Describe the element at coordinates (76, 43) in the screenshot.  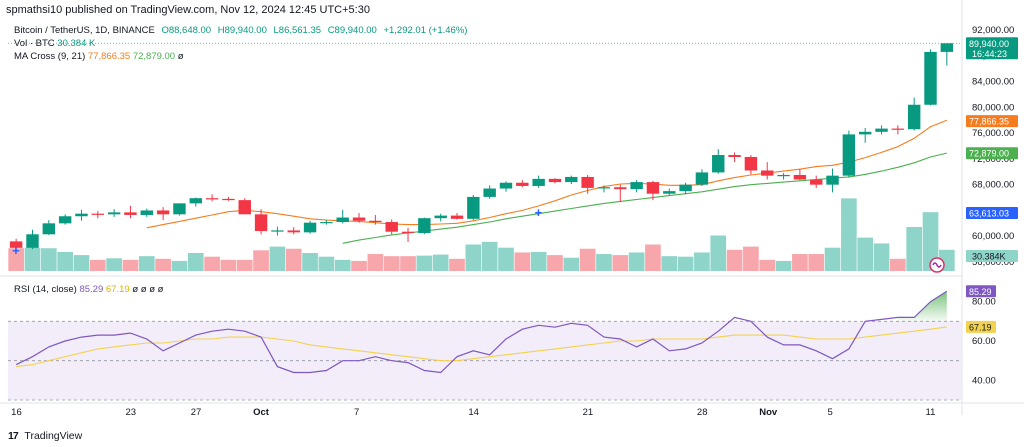
I see `volume-value: 30.384 K` at that location.